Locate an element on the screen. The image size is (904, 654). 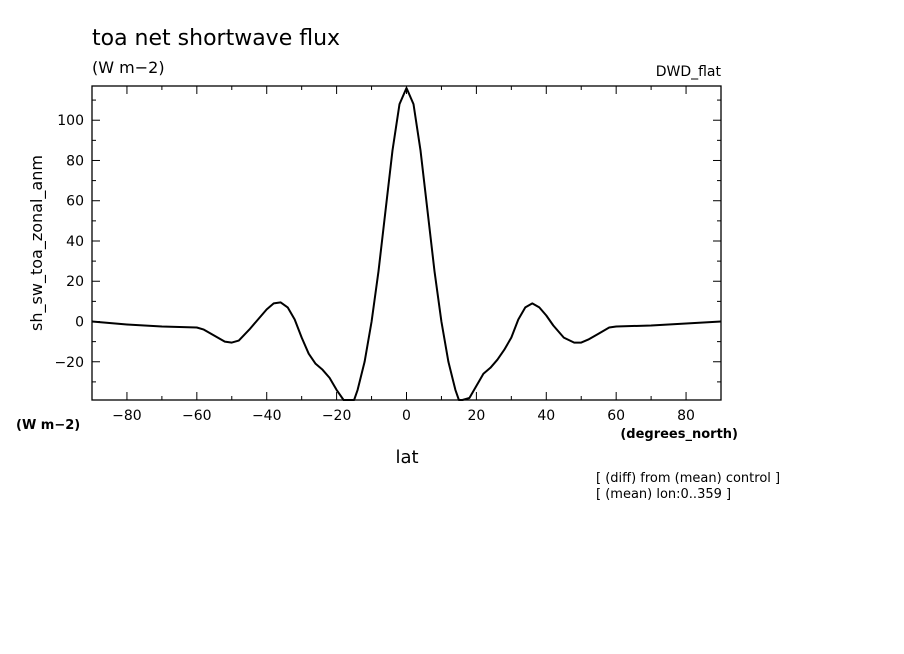
x-tick-label: −20 is located at coordinates (337, 416).